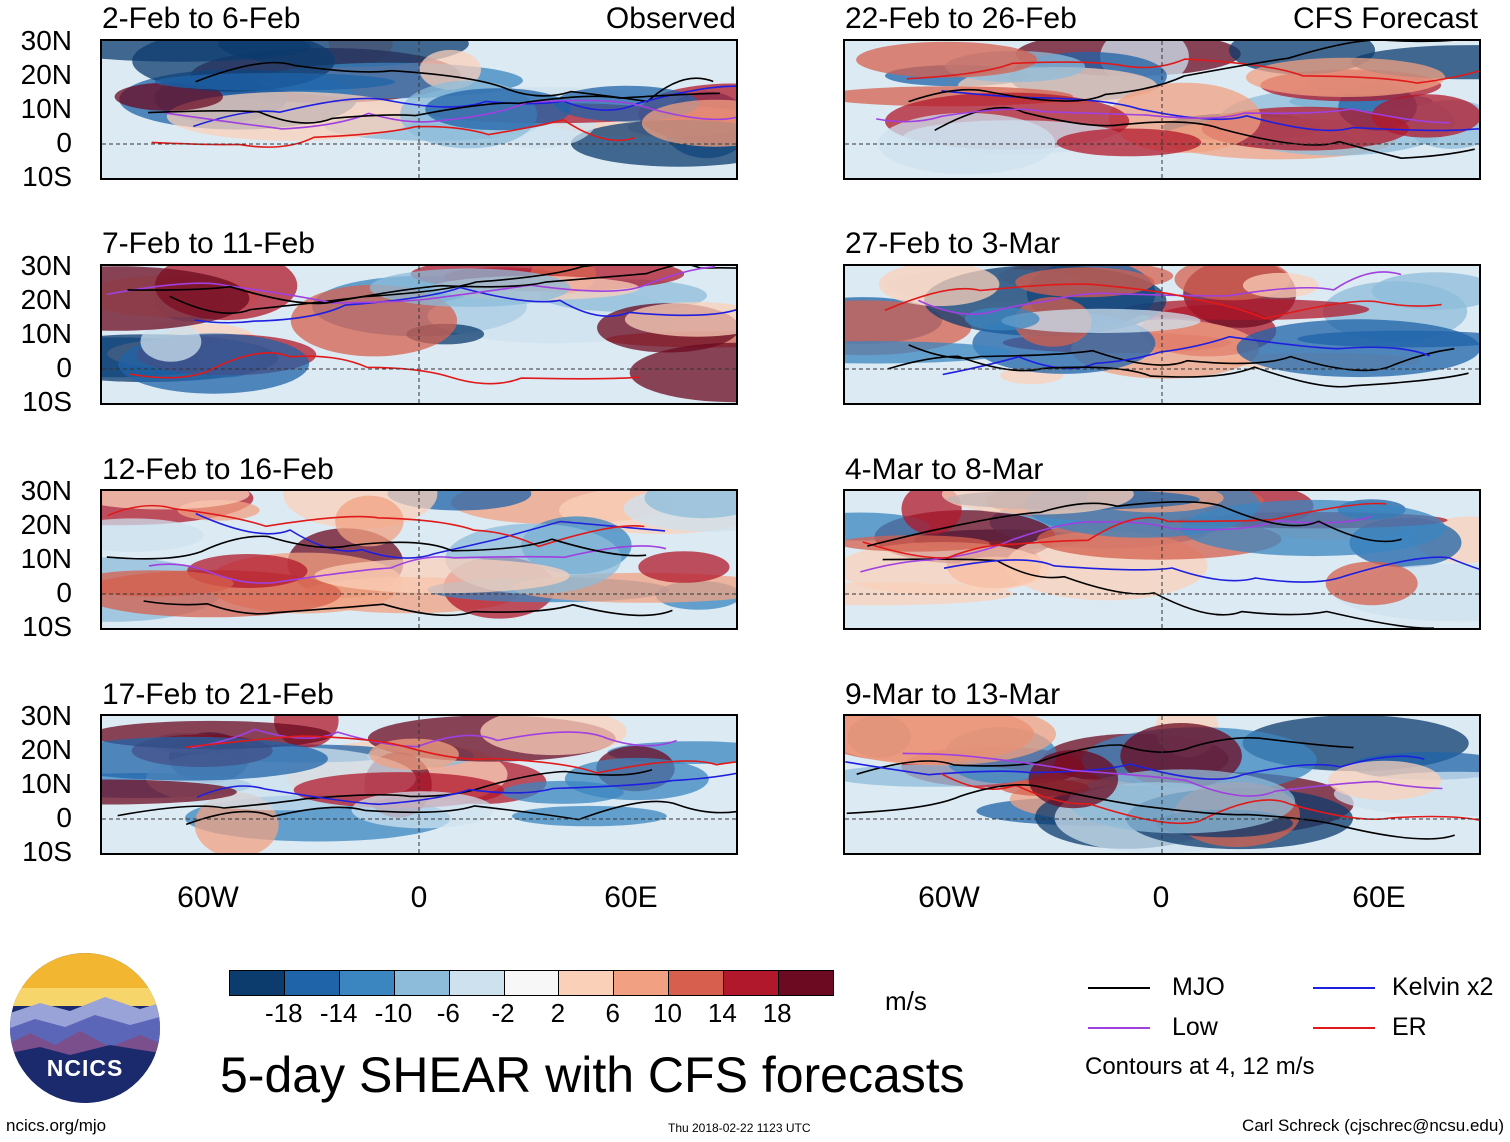 Image resolution: width=1510 pixels, height=1142 pixels. I want to click on lon-label-60w-right: 60W, so click(949, 897).